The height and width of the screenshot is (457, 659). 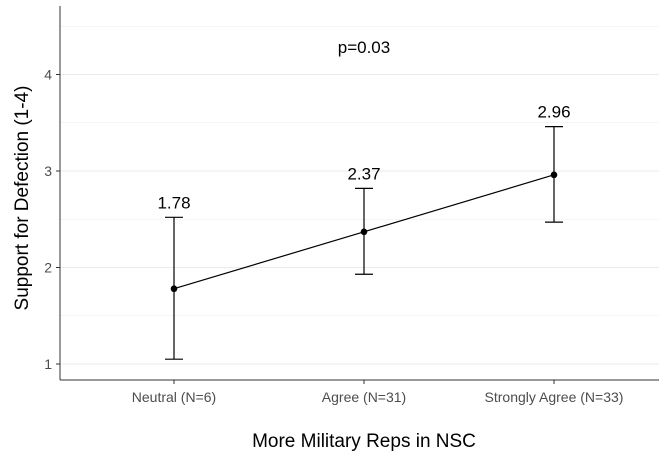 What do you see at coordinates (364, 397) in the screenshot?
I see `x-tick-label: Agree (N=31)` at bounding box center [364, 397].